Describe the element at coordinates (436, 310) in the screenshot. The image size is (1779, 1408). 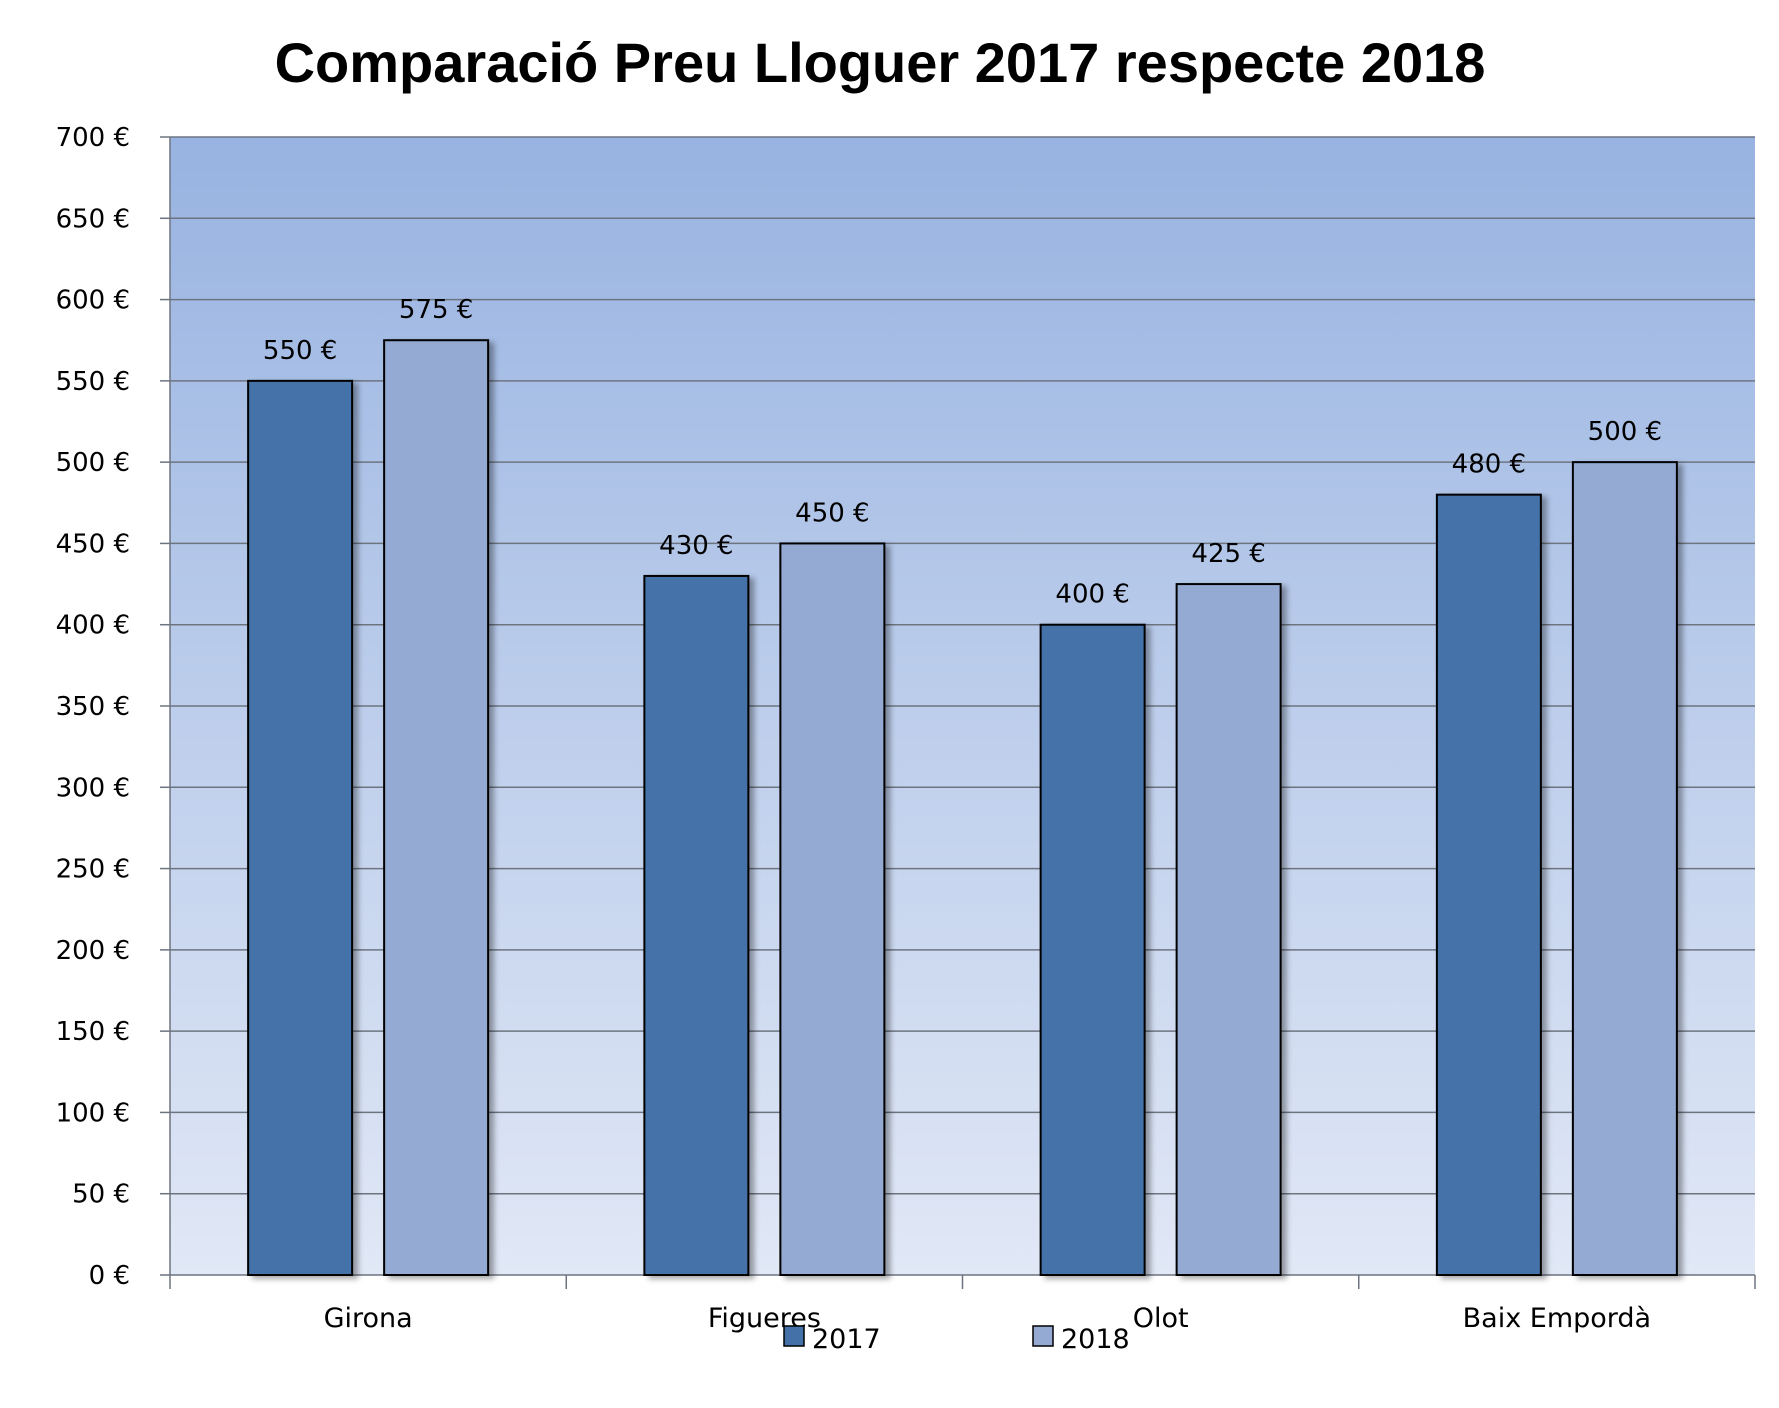
I see `data-label: 575 €` at that location.